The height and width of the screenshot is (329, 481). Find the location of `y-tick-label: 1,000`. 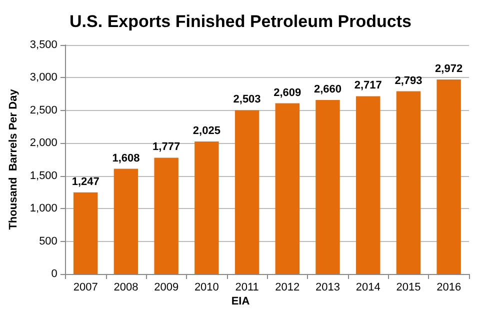

y-tick-label: 1,000 is located at coordinates (44, 208).